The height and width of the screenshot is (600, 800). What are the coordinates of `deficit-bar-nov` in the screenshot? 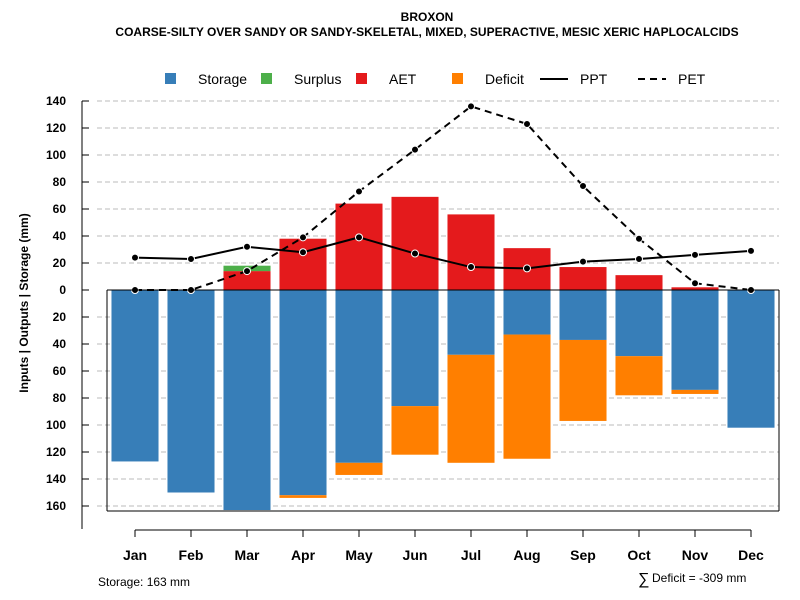 It's located at (695, 391).